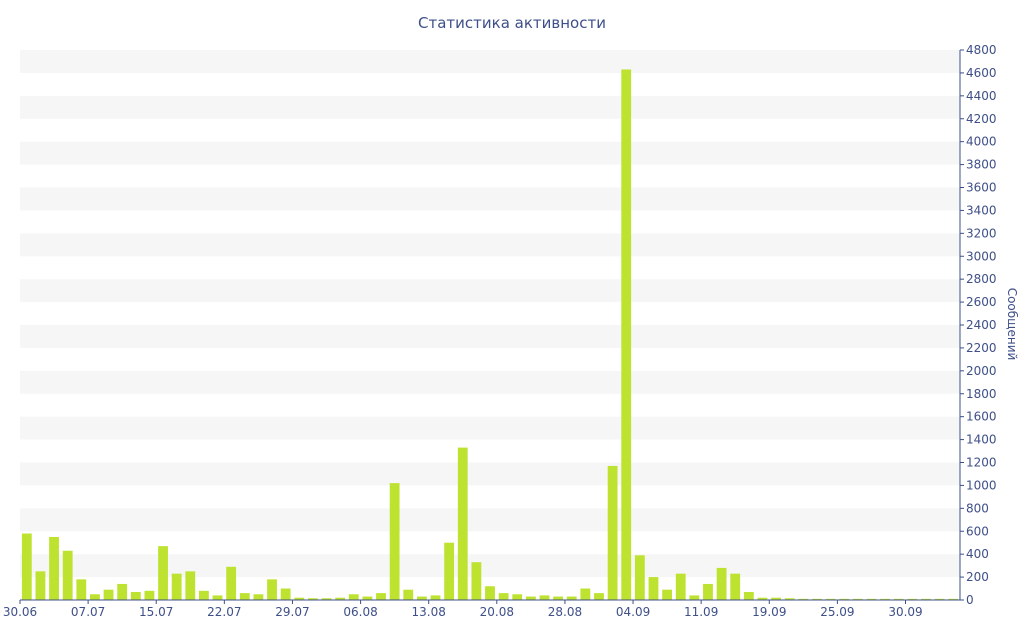 The image size is (1024, 640). I want to click on x-tick-label: 15.07, so click(156, 612).